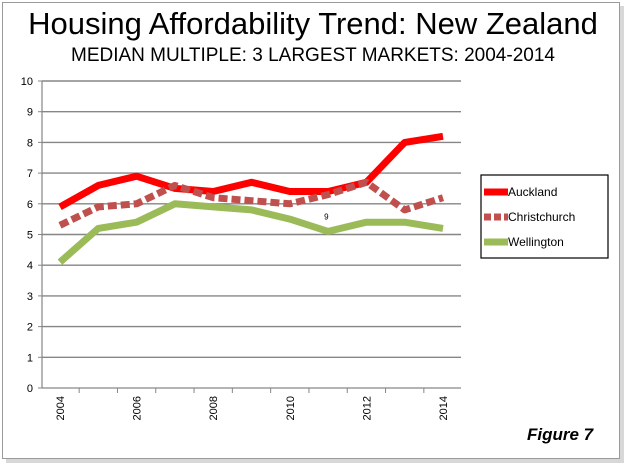 The height and width of the screenshot is (465, 626). I want to click on y-tick-label-4: 4, so click(30, 266).